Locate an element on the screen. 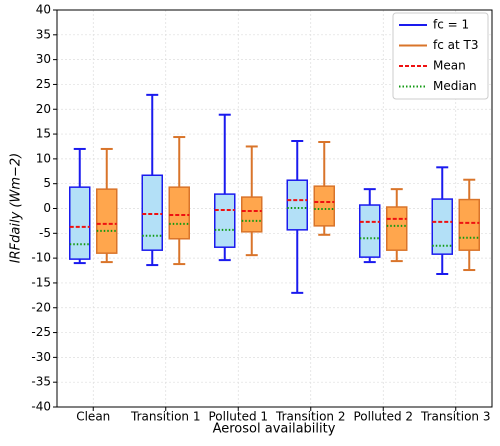  legend-label: Mean is located at coordinates (449, 66).